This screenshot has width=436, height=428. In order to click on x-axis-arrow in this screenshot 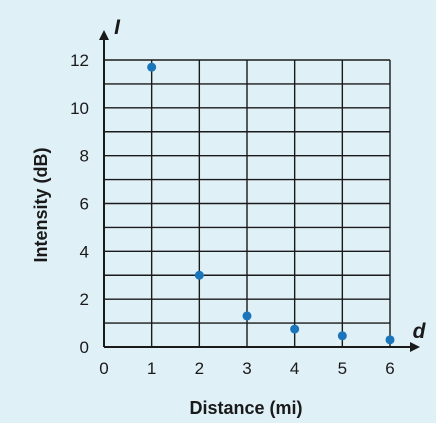, I will do `click(415, 347)`.